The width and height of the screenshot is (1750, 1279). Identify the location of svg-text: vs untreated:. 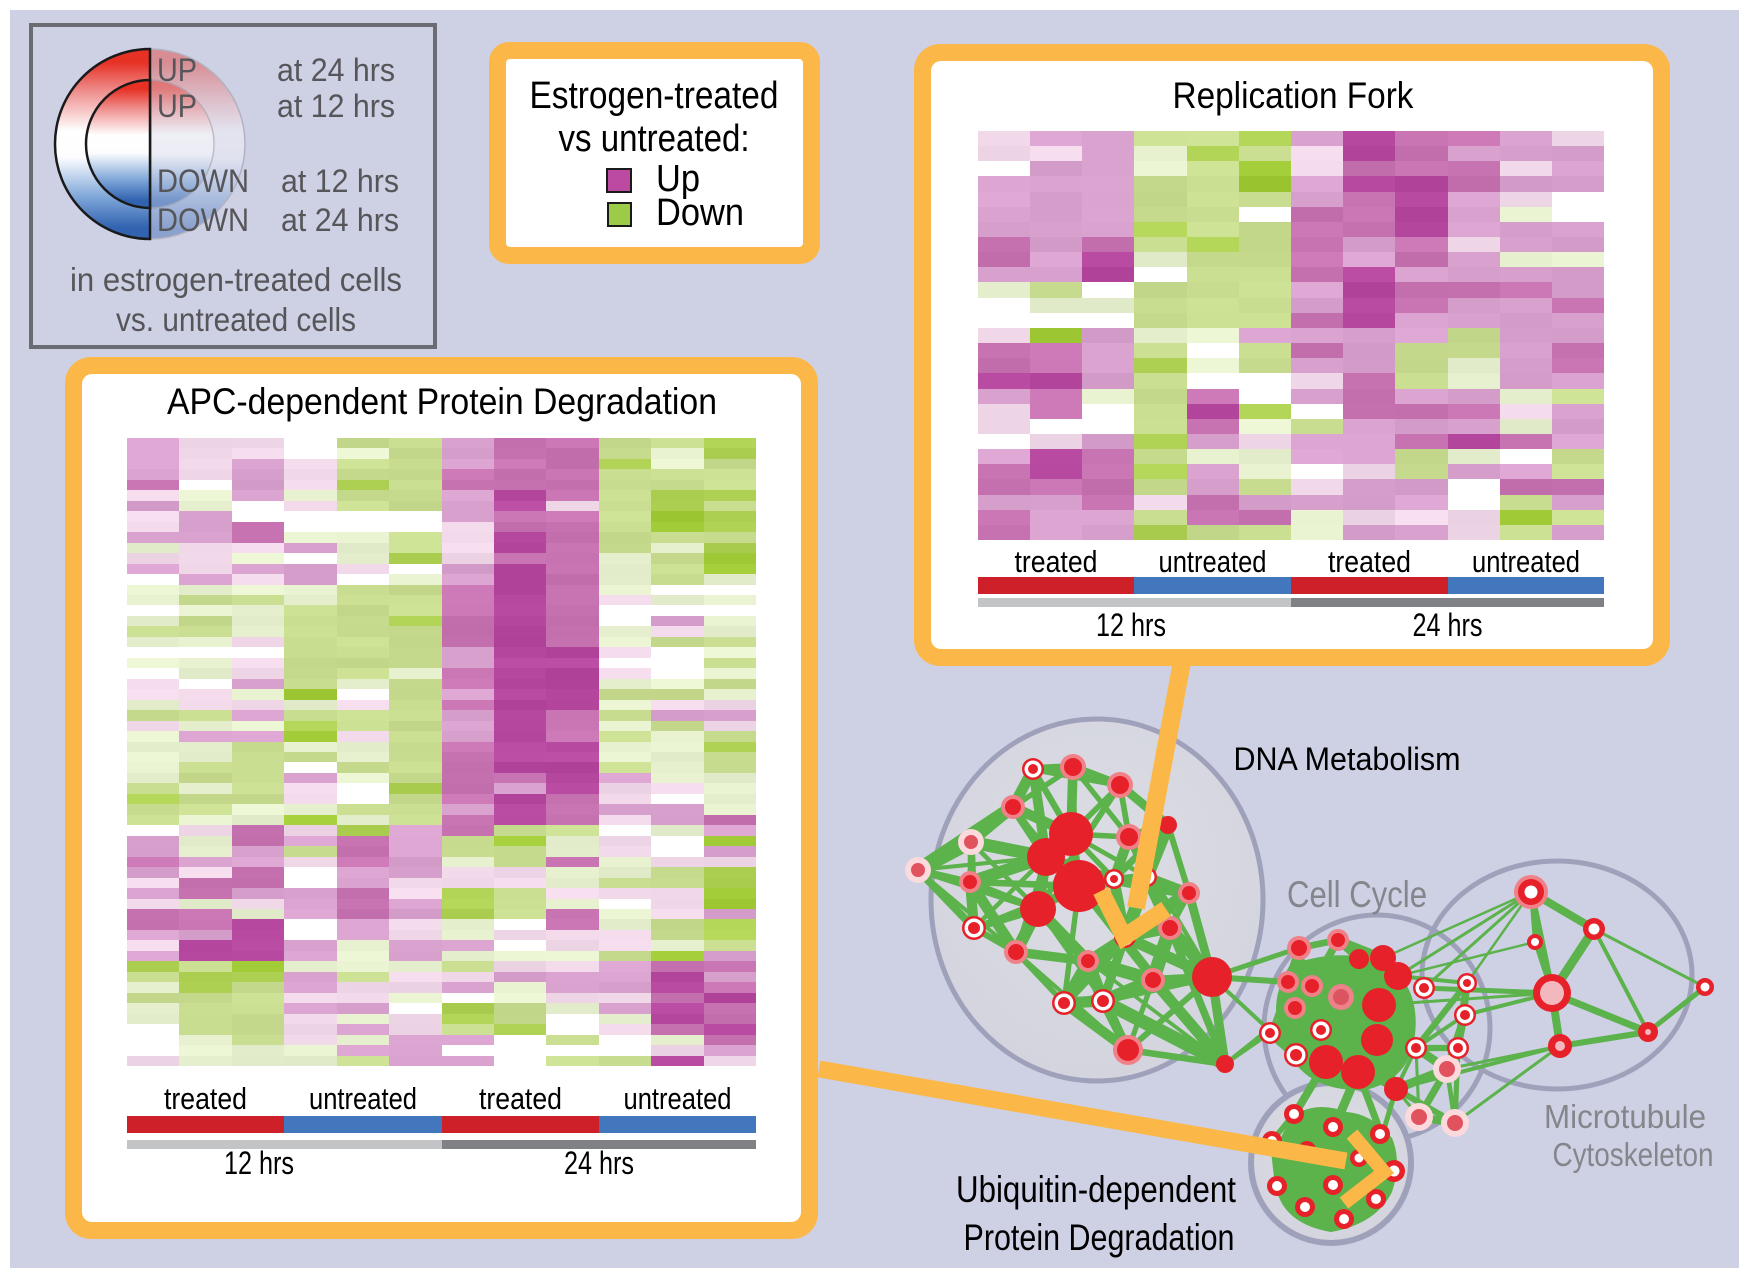
(654, 139).